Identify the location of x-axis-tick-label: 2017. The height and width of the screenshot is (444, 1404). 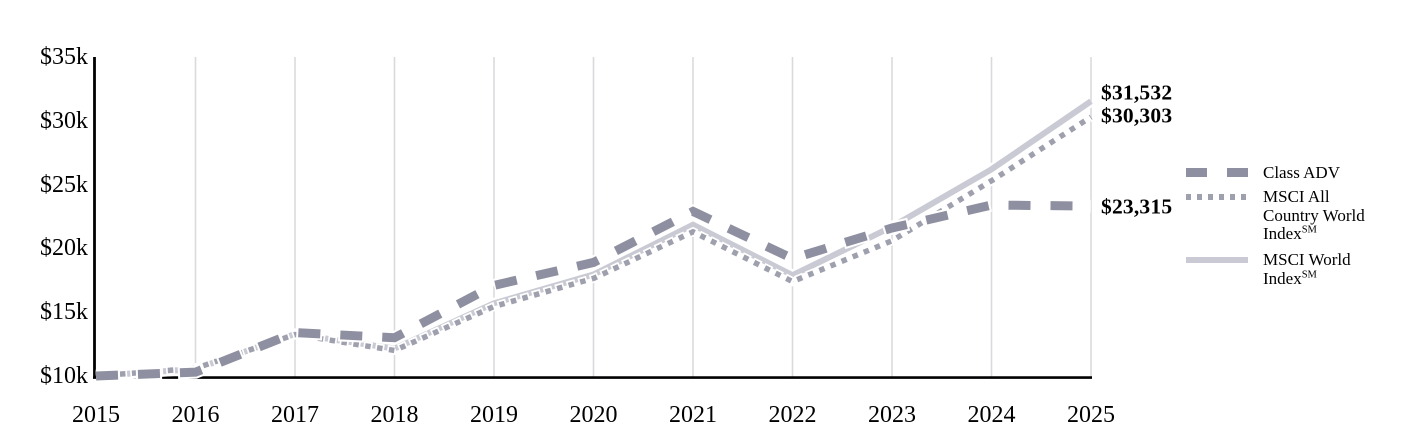
(295, 415).